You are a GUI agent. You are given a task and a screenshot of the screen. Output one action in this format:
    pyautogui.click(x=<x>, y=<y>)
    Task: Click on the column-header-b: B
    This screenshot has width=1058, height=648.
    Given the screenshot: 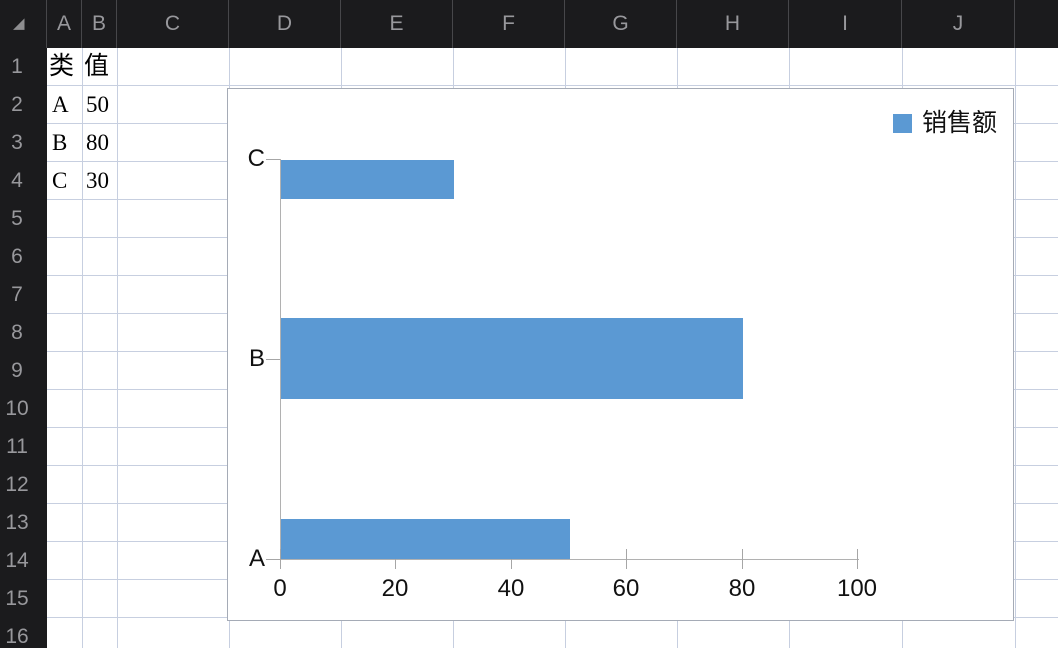 What is the action you would take?
    pyautogui.click(x=99, y=24)
    